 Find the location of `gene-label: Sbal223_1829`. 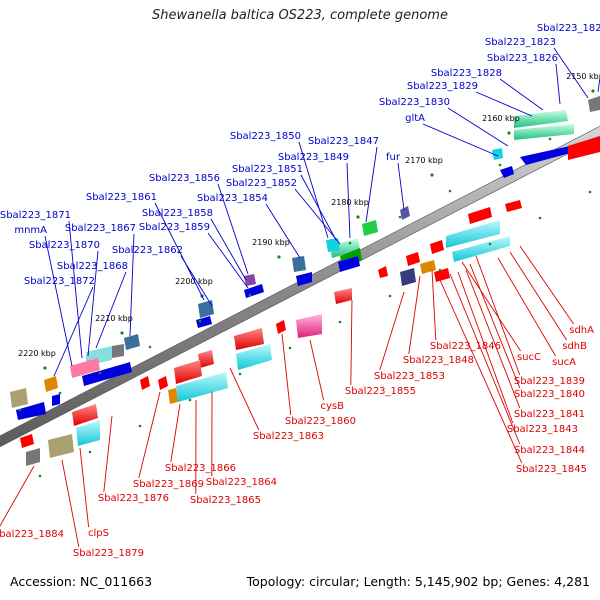

gene-label: Sbal223_1829 is located at coordinates (442, 86).